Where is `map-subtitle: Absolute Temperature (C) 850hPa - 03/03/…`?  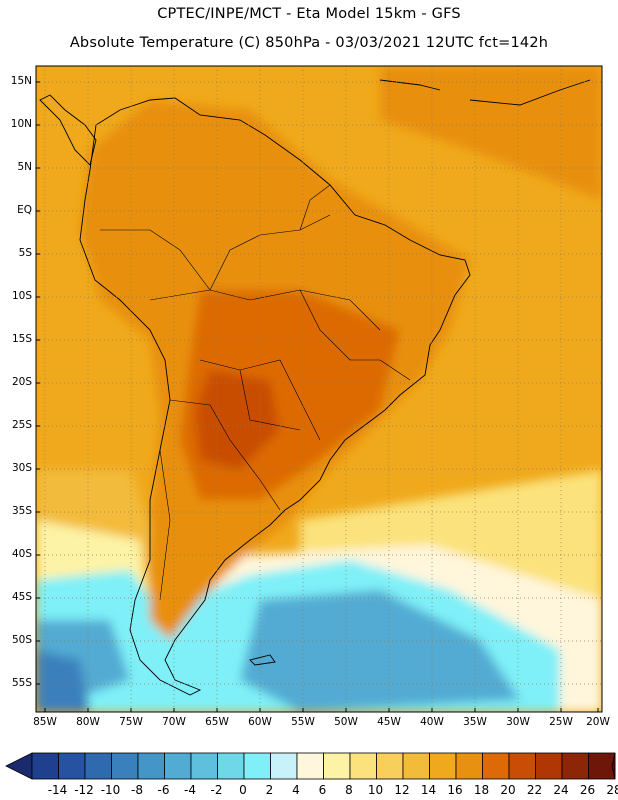 map-subtitle: Absolute Temperature (C) 850hPa - 03/03/… is located at coordinates (309, 43).